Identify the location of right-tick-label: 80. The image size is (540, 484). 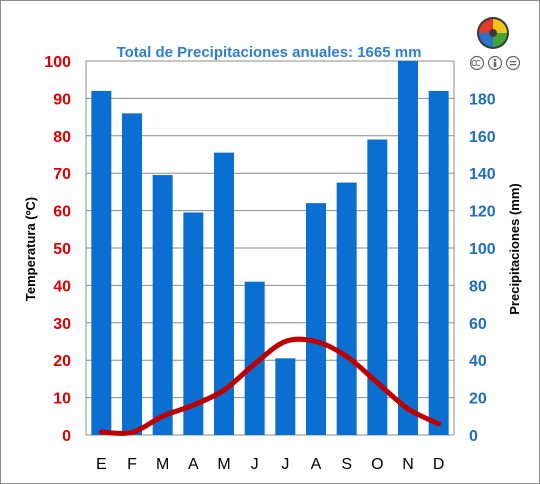
(478, 286).